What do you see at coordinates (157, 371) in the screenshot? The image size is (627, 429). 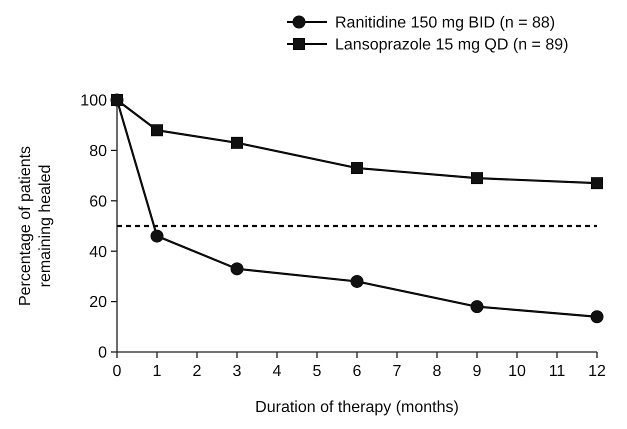 I see `x-tick-label: 1` at bounding box center [157, 371].